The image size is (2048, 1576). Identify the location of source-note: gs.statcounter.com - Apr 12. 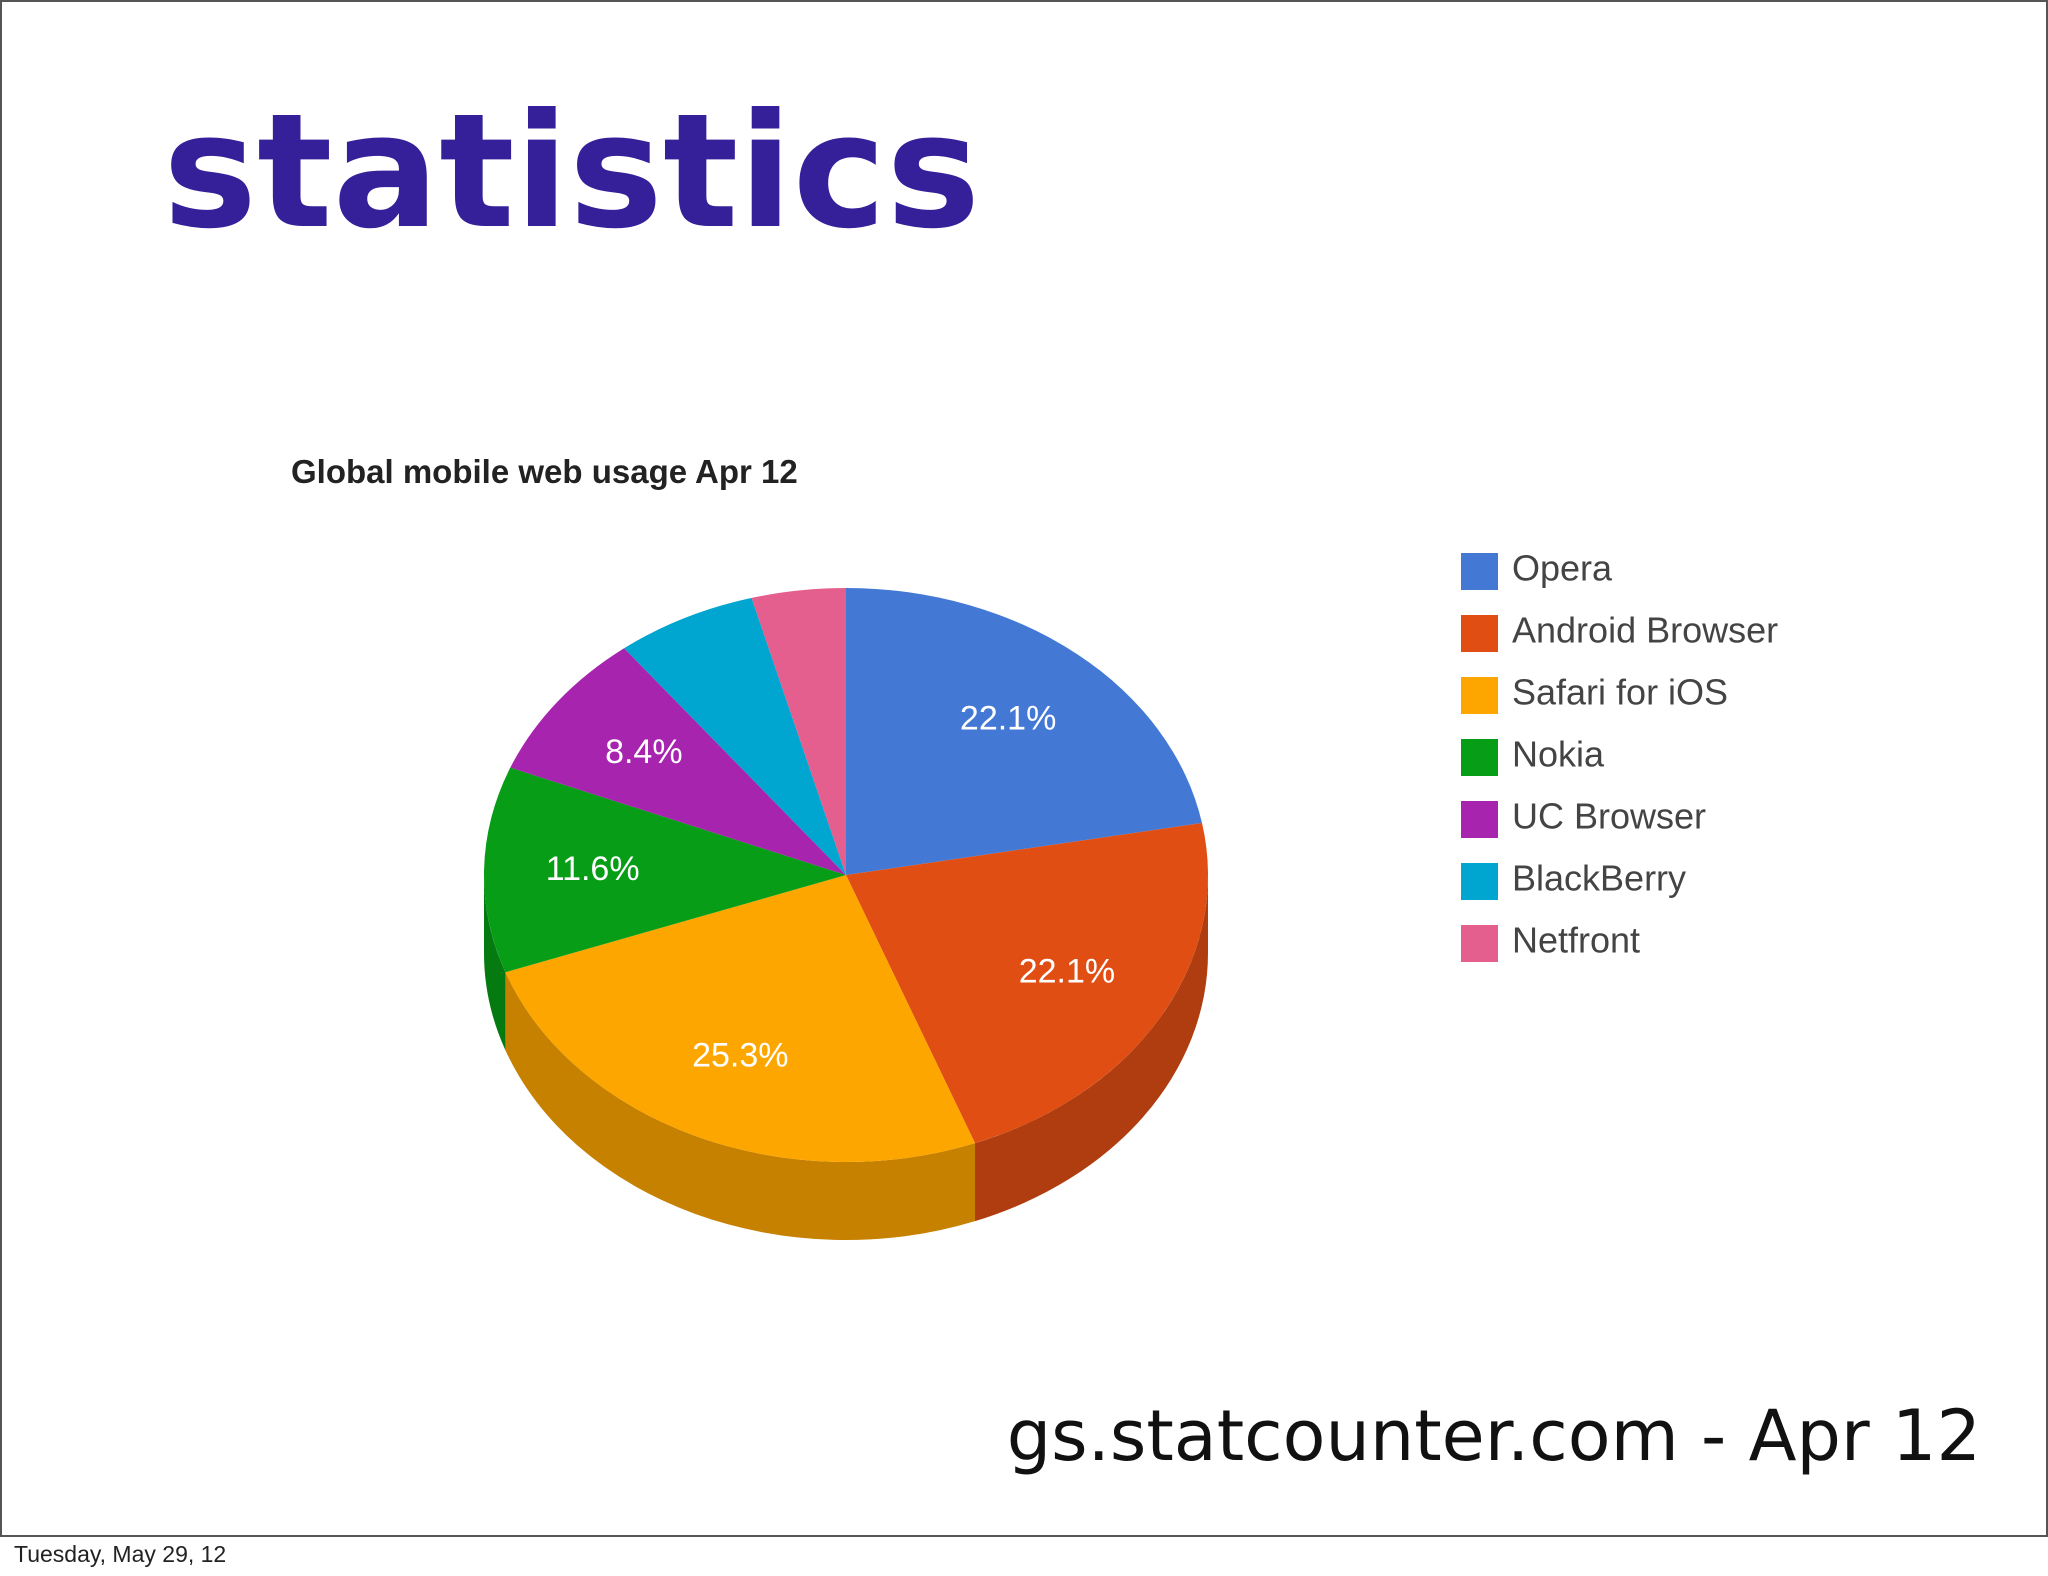
(1494, 1436).